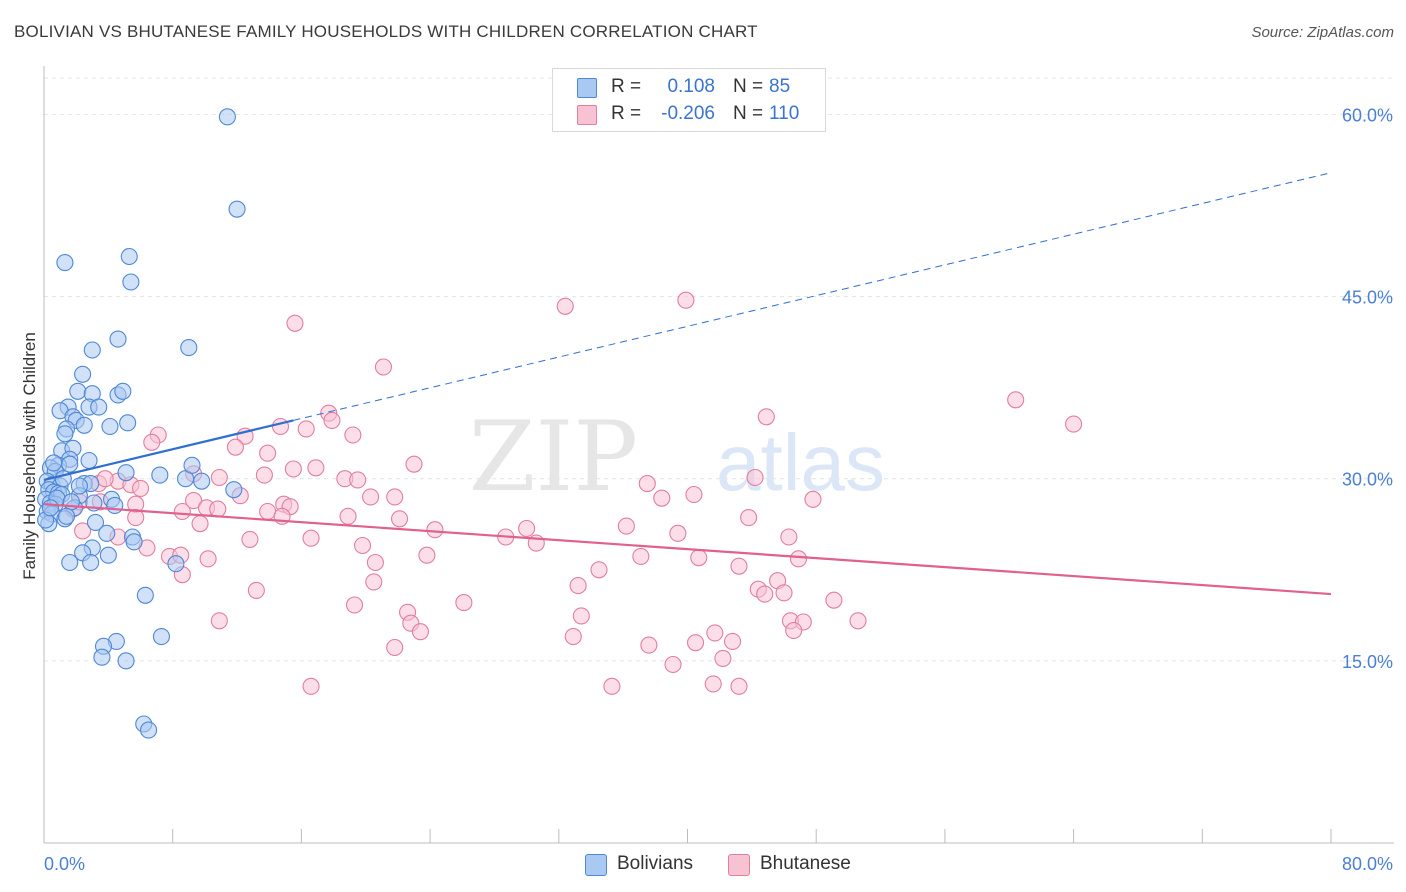  What do you see at coordinates (687, 549) in the screenshot?
I see `bhutanese-trend` at bounding box center [687, 549].